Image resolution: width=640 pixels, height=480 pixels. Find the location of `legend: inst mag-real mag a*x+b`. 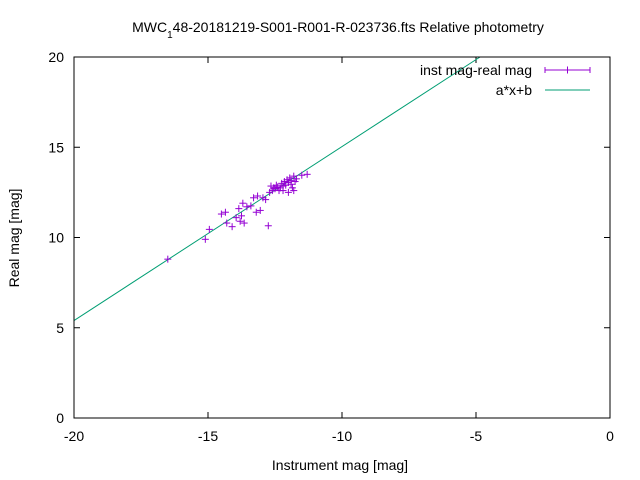

legend: inst mag-real mag a*x+b is located at coordinates (505, 80).